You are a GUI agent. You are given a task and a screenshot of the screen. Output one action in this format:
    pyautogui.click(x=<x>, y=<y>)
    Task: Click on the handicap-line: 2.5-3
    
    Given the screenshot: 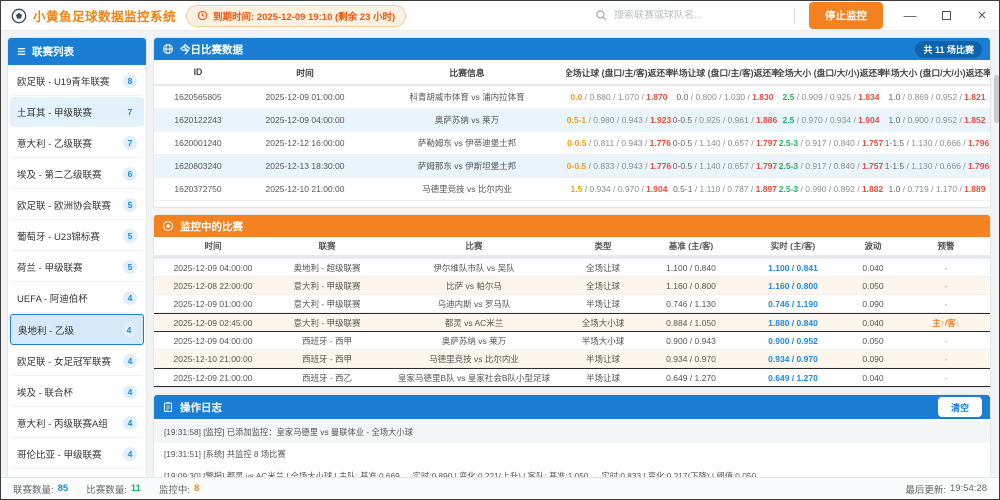 What is the action you would take?
    pyautogui.click(x=788, y=143)
    